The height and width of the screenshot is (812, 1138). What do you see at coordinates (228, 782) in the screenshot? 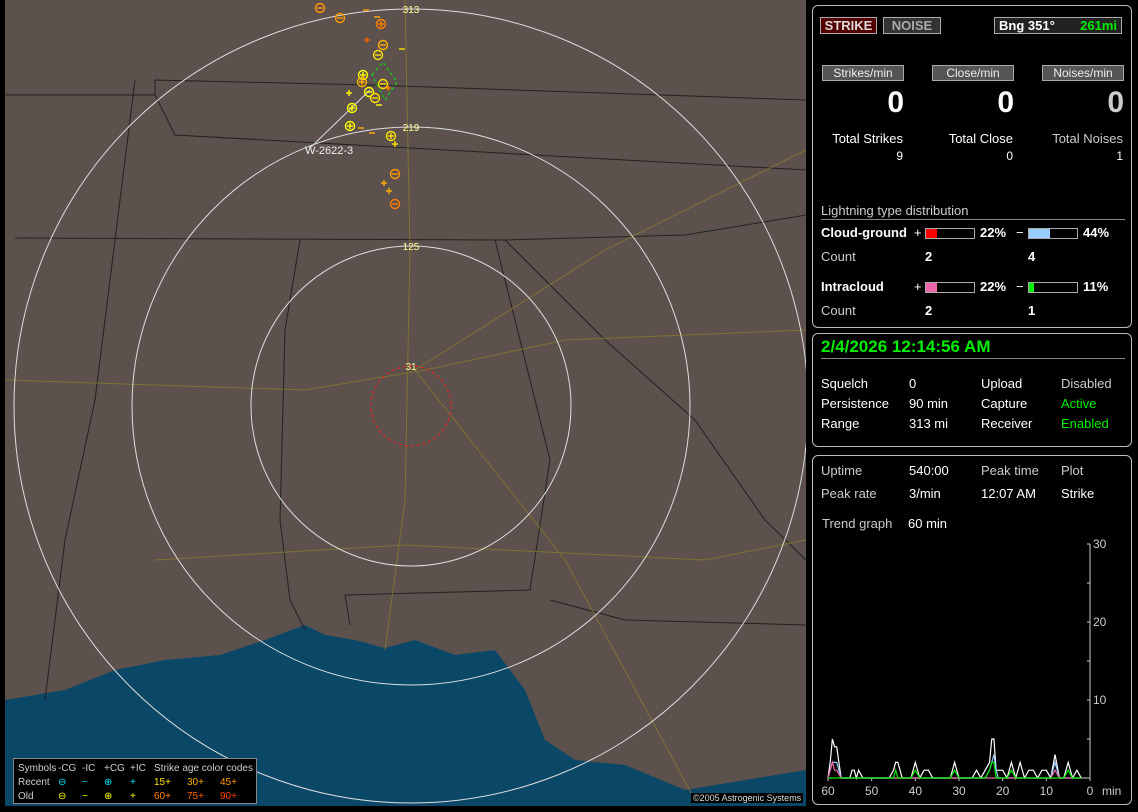
I see `legend-age-code: 45+` at bounding box center [228, 782].